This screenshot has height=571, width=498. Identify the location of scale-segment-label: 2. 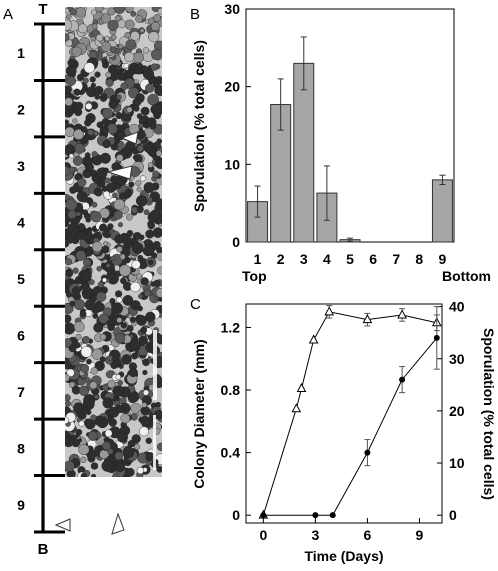
(21, 110).